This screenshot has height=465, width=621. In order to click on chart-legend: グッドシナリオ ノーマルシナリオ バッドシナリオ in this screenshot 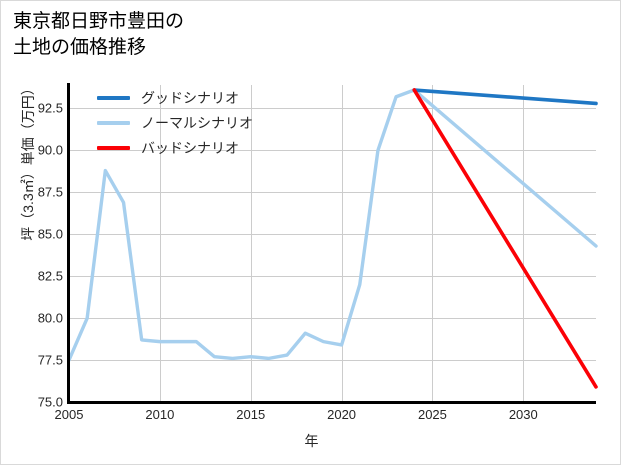, I will do `click(175, 123)`.